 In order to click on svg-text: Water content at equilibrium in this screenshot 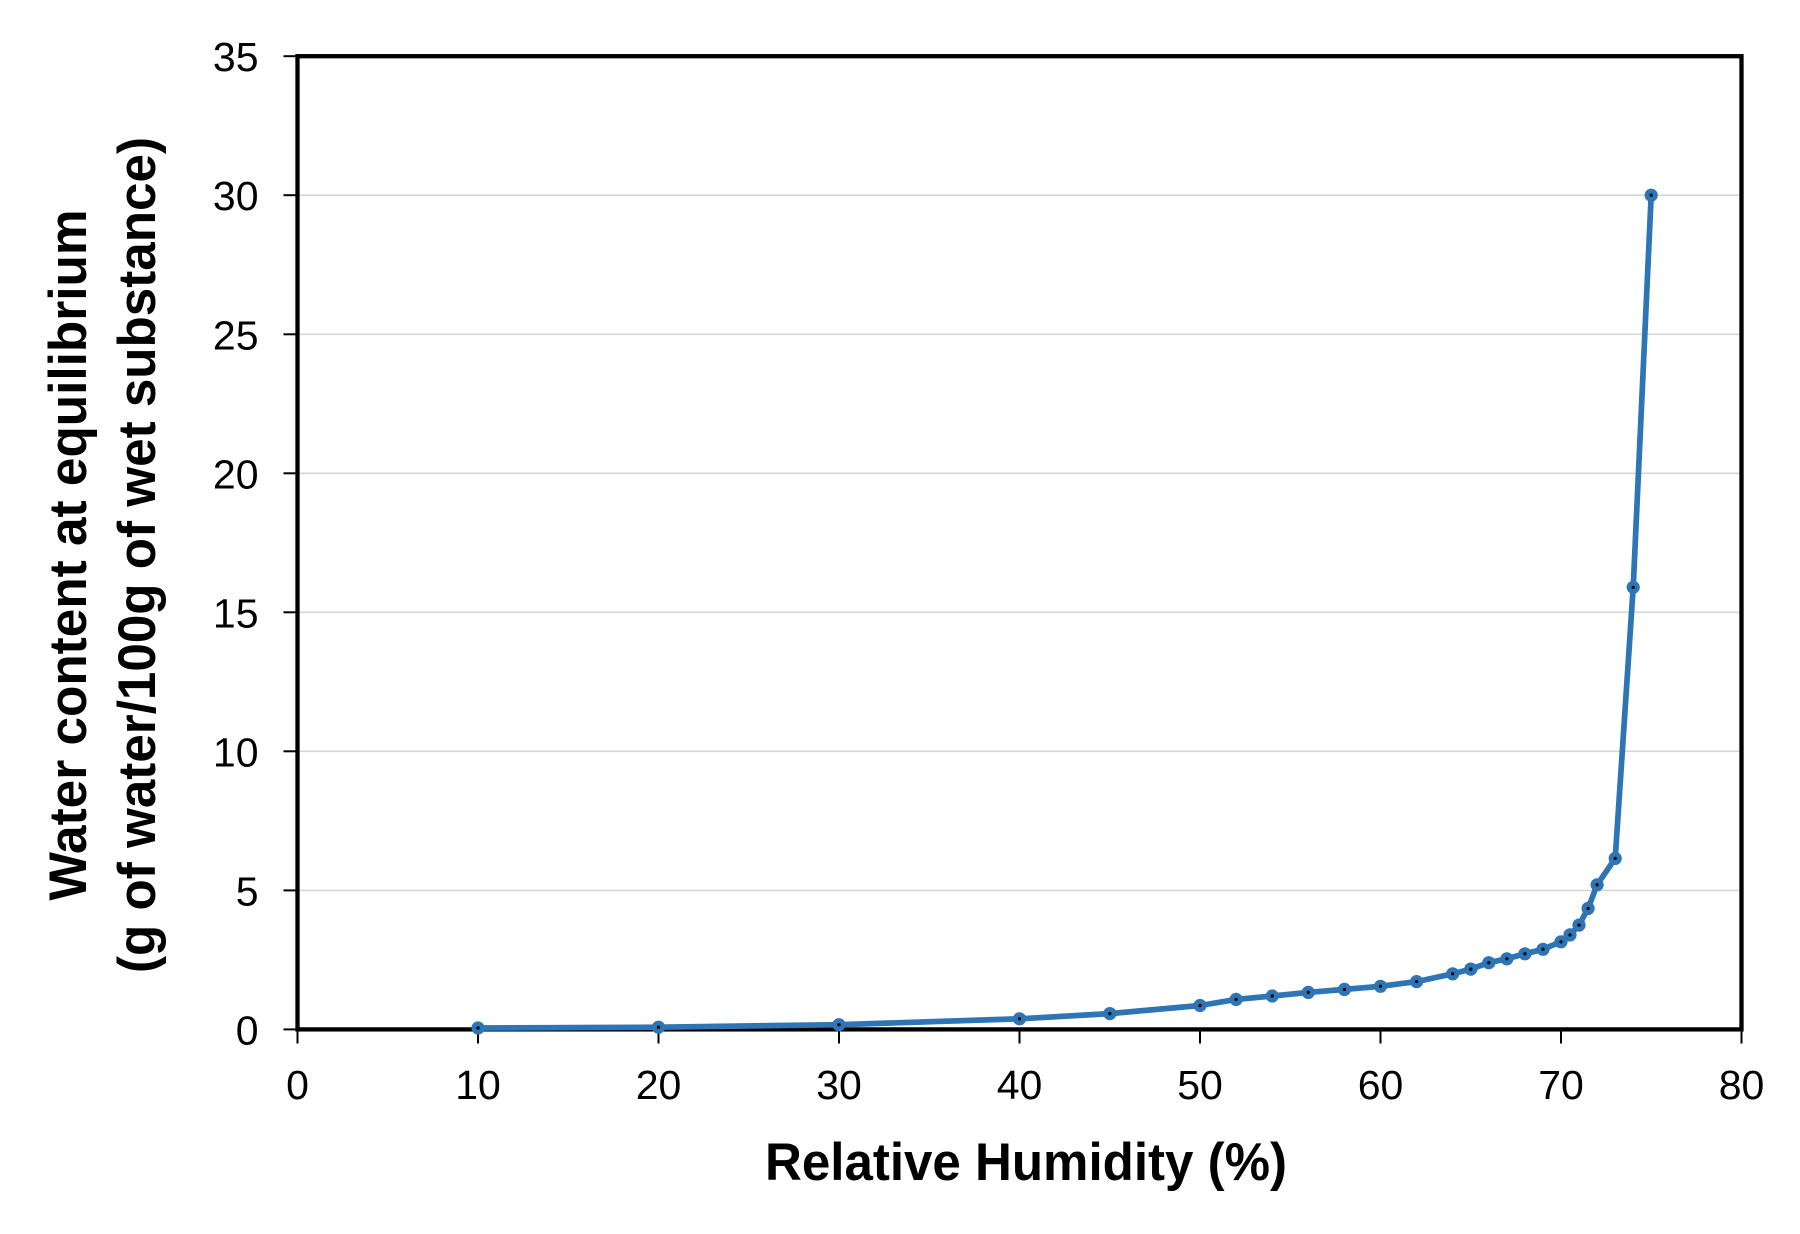, I will do `click(68, 555)`.